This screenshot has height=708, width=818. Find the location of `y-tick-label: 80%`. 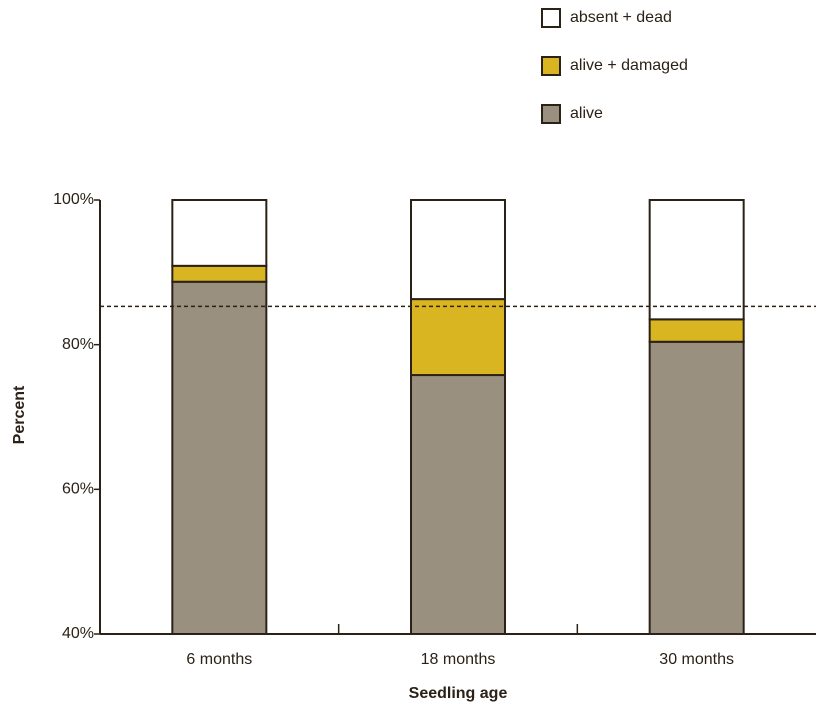

y-tick-label: 80% is located at coordinates (78, 344).